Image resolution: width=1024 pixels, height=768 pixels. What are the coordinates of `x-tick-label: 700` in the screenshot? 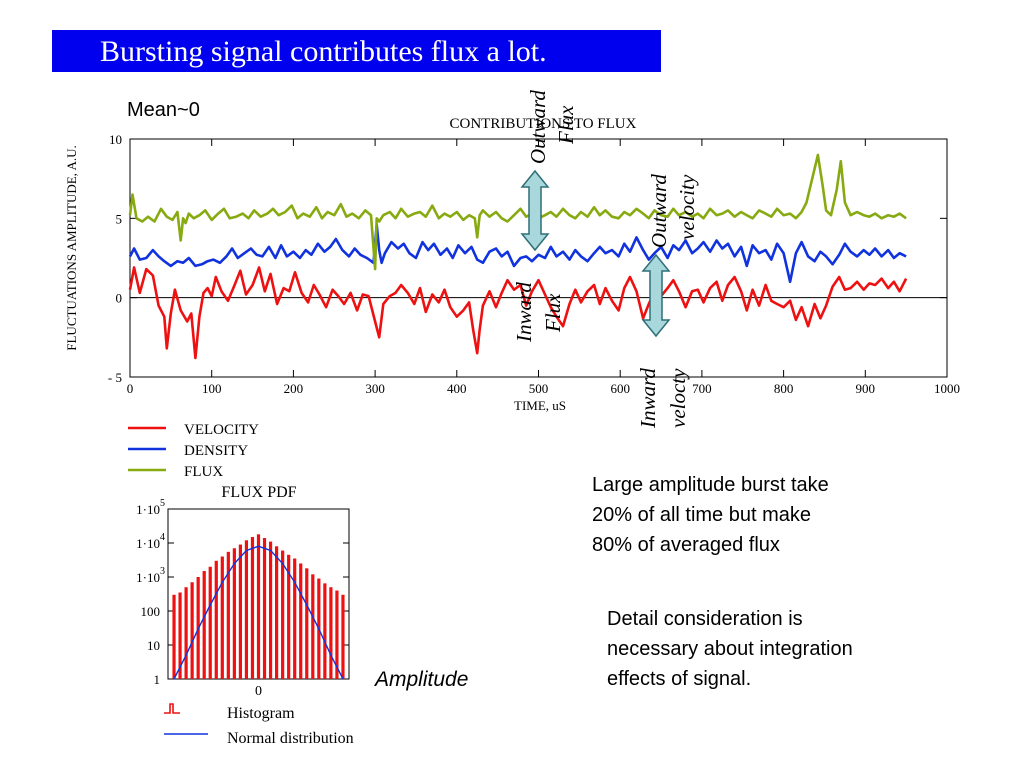 It's located at (702, 388).